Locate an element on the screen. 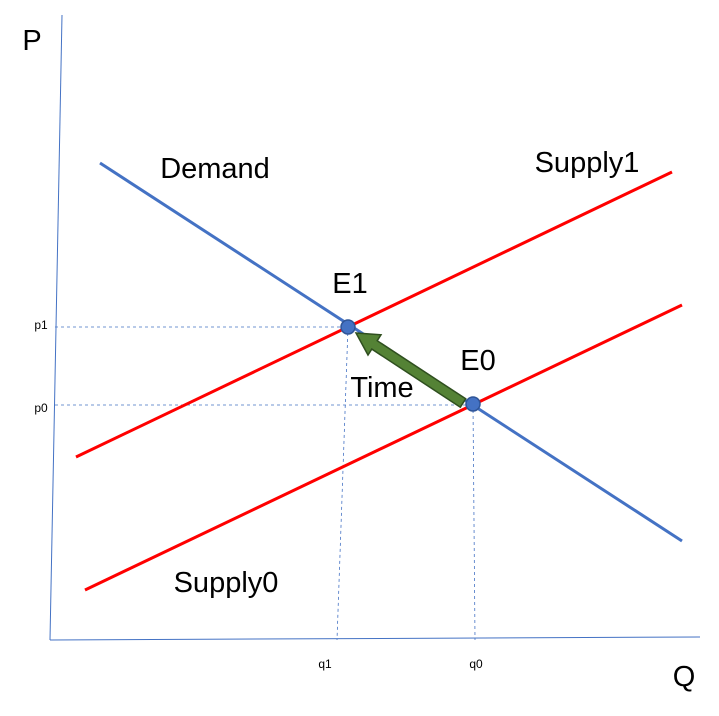 The width and height of the screenshot is (719, 716). y-axis is located at coordinates (56, 327).